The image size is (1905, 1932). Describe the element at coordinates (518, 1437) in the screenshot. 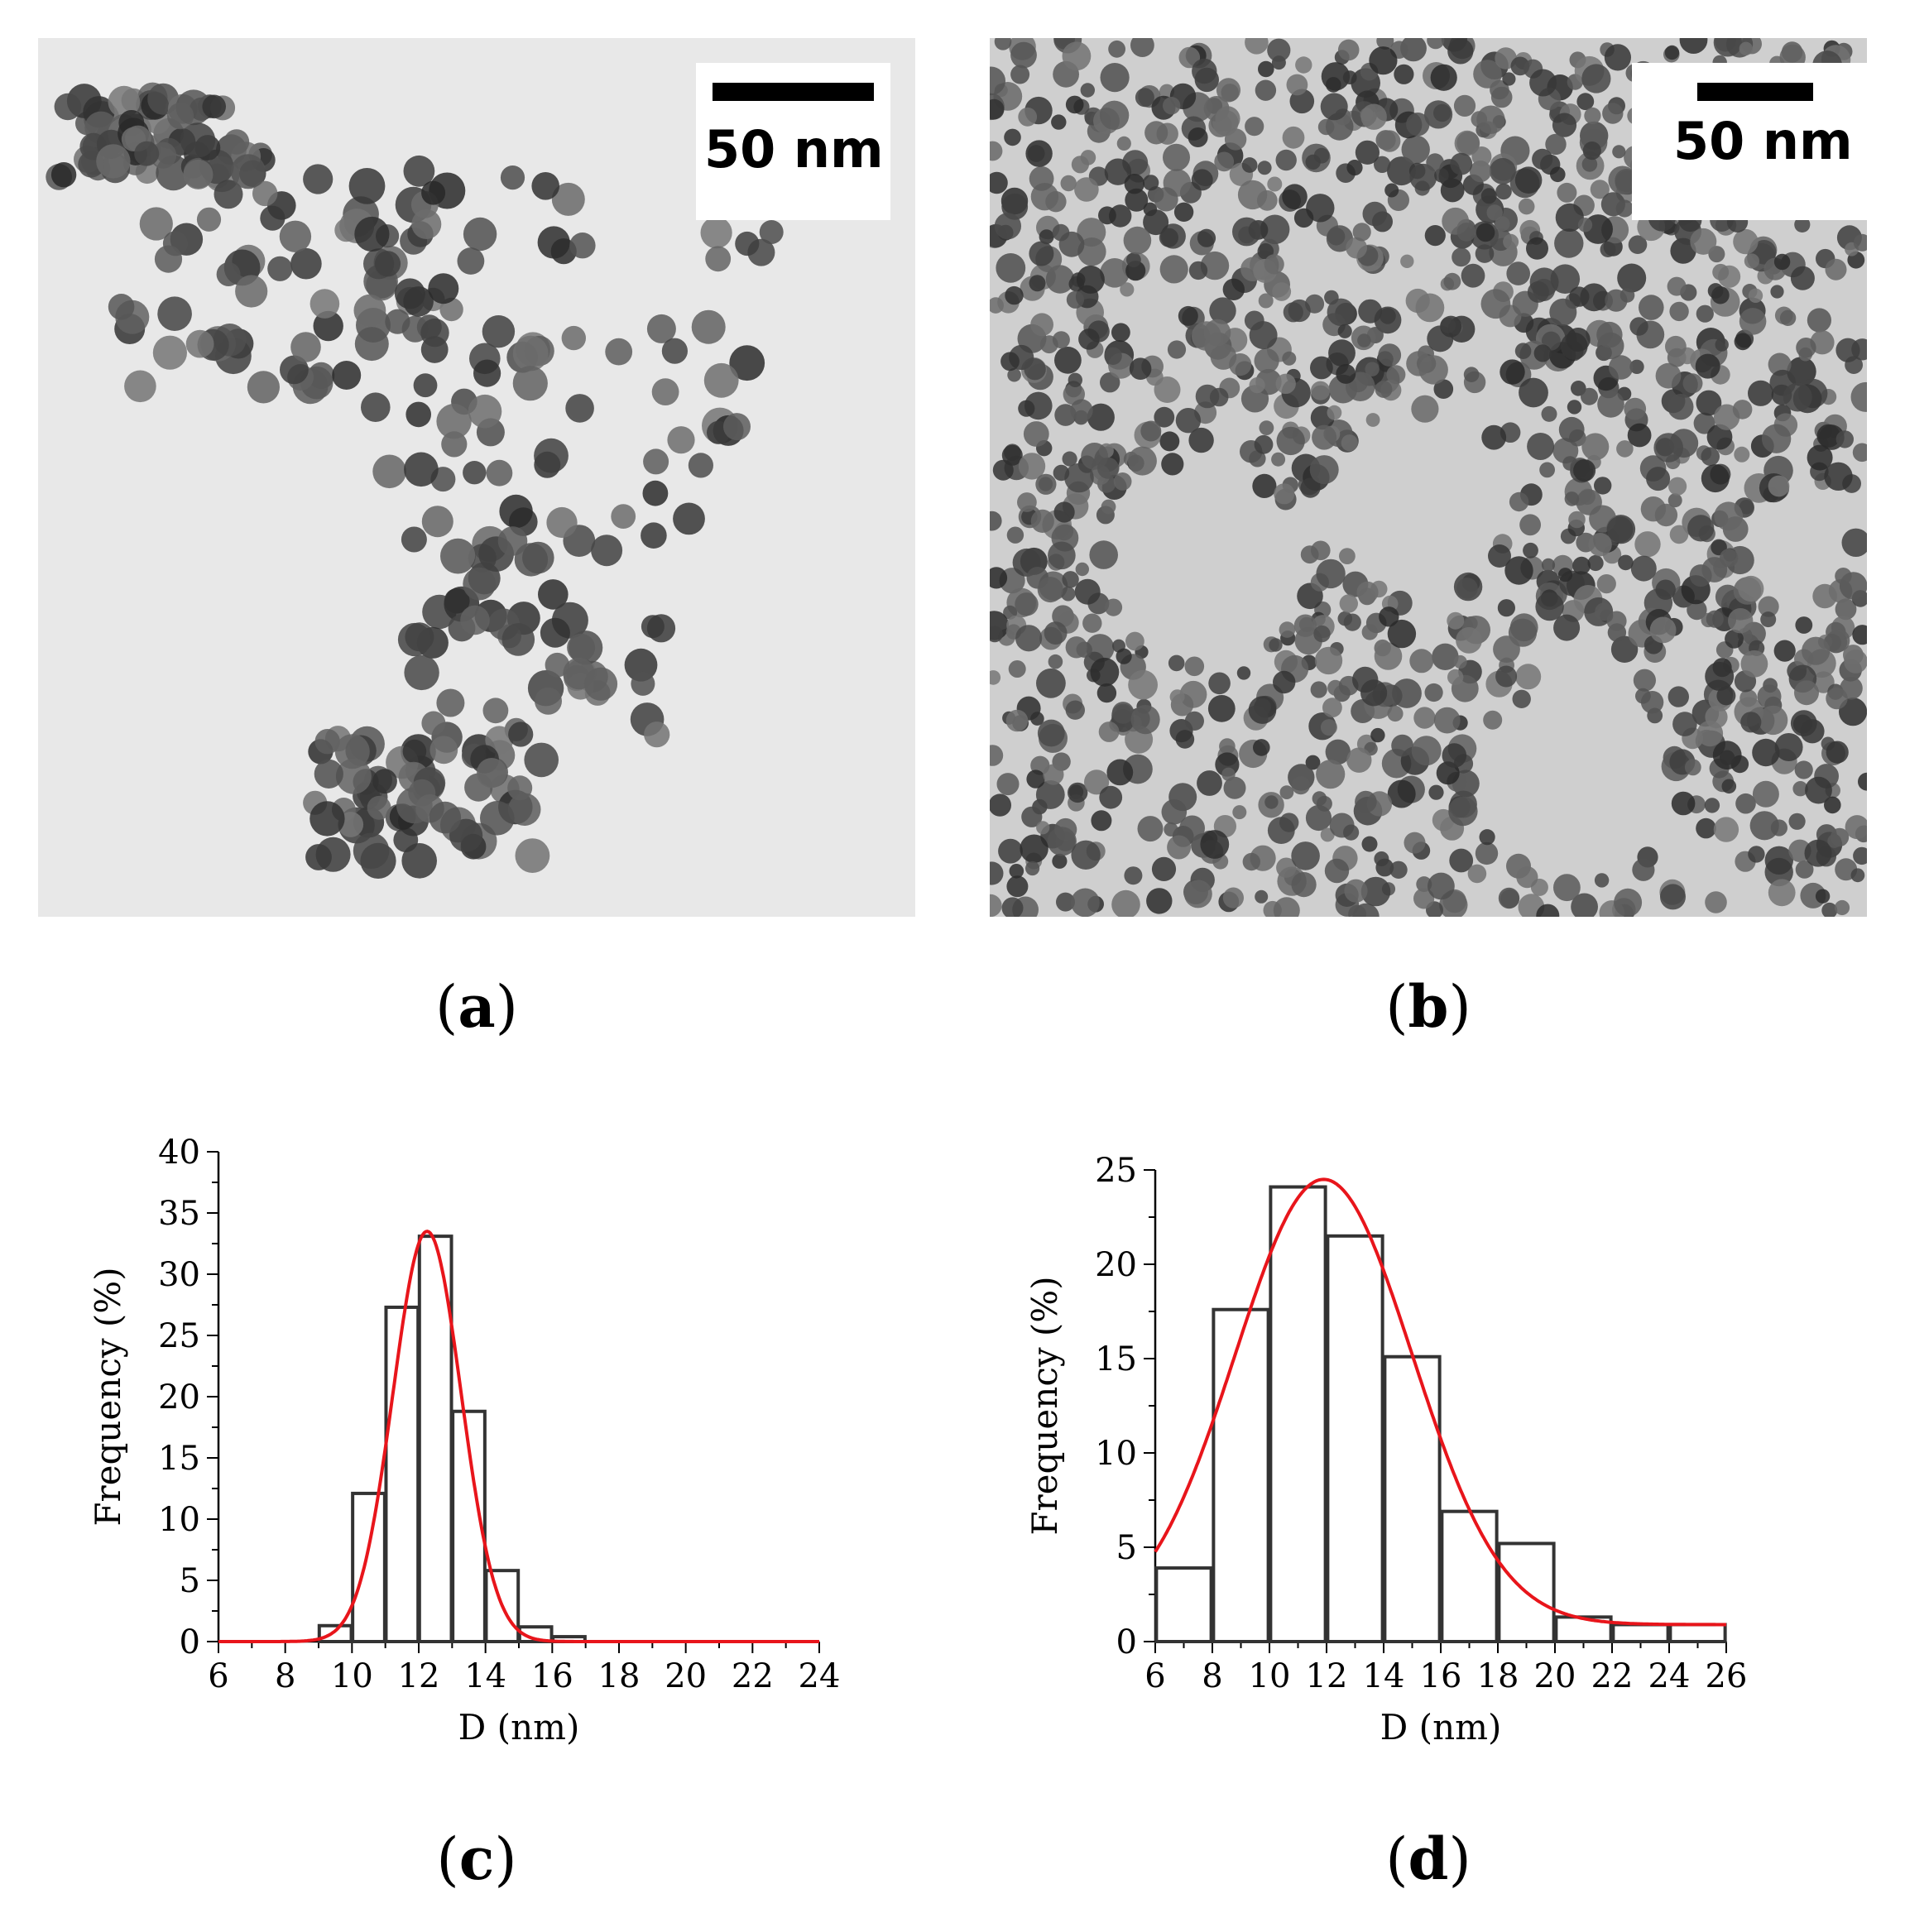

I see `gaussian-fit-curve` at that location.